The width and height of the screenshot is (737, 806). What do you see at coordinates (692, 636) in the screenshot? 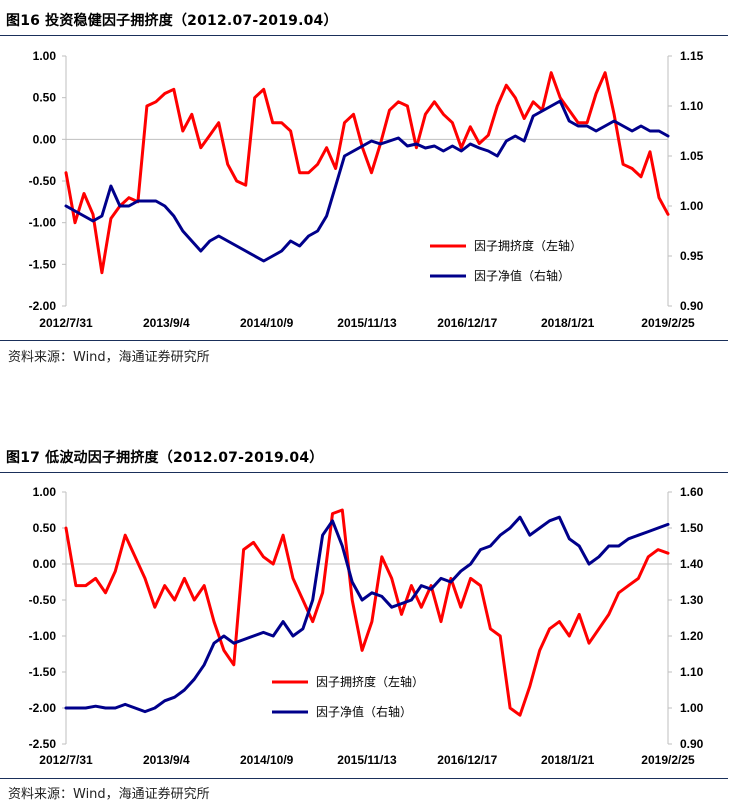
I see `y-right-tick-label: 1.20` at bounding box center [692, 636].